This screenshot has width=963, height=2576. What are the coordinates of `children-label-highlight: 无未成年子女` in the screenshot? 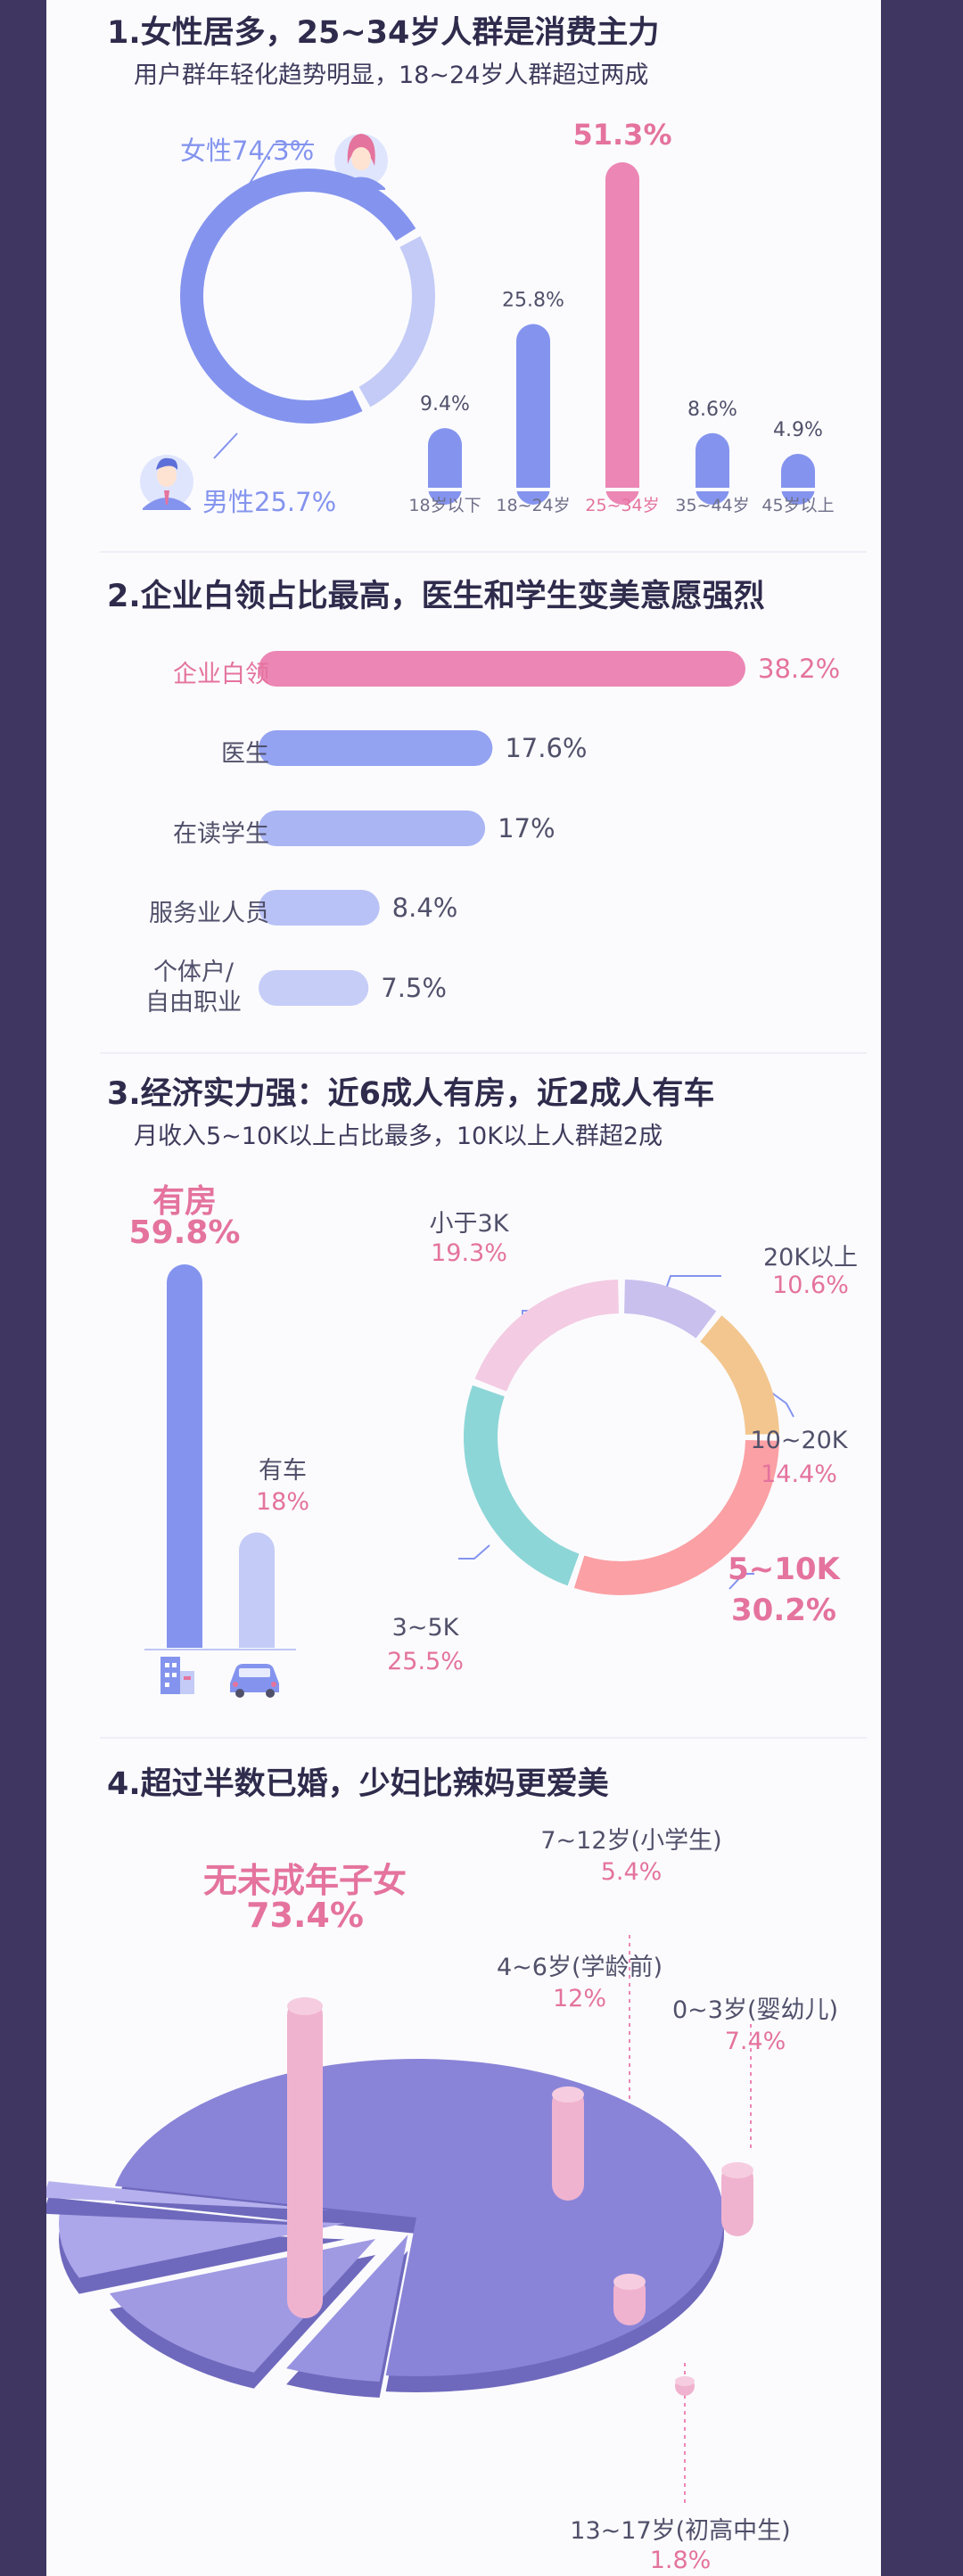 It's located at (304, 1880).